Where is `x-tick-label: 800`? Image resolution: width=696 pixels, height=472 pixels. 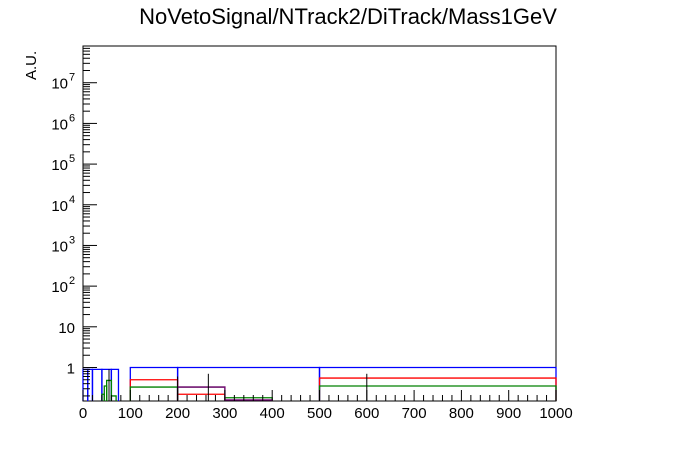
x-tick-label: 800 is located at coordinates (461, 413).